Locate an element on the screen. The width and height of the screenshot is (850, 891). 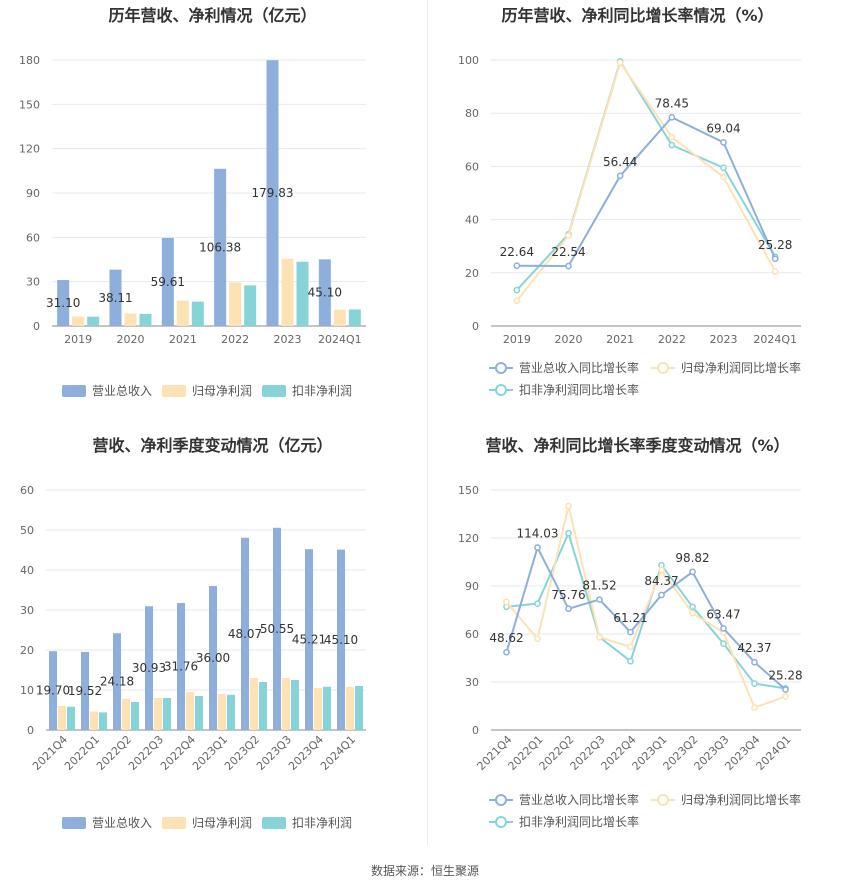
y-tick-label: 90 is located at coordinates (33, 193).